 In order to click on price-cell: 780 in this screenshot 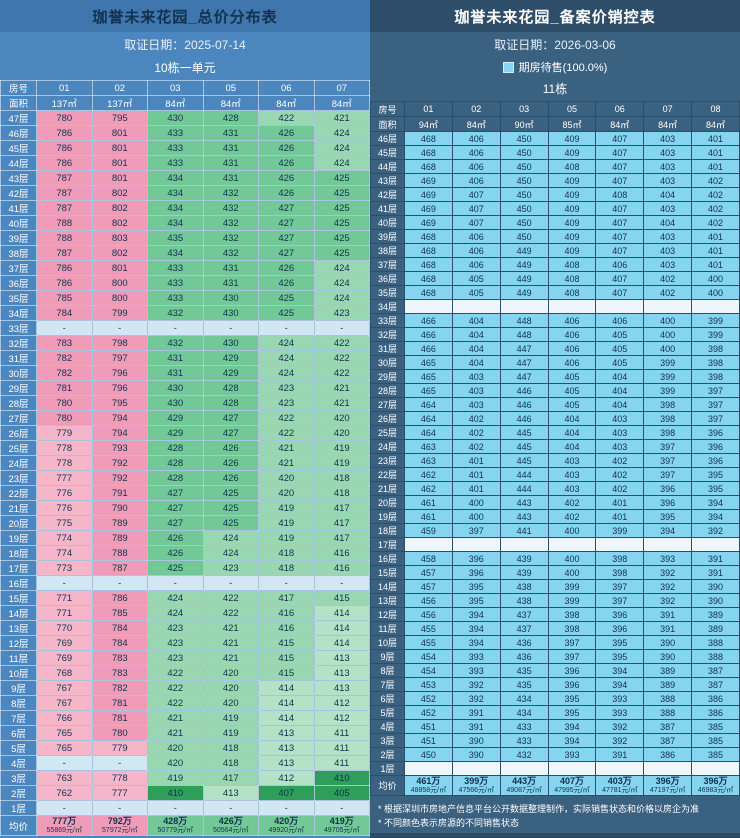, I will do `click(119, 733)`.